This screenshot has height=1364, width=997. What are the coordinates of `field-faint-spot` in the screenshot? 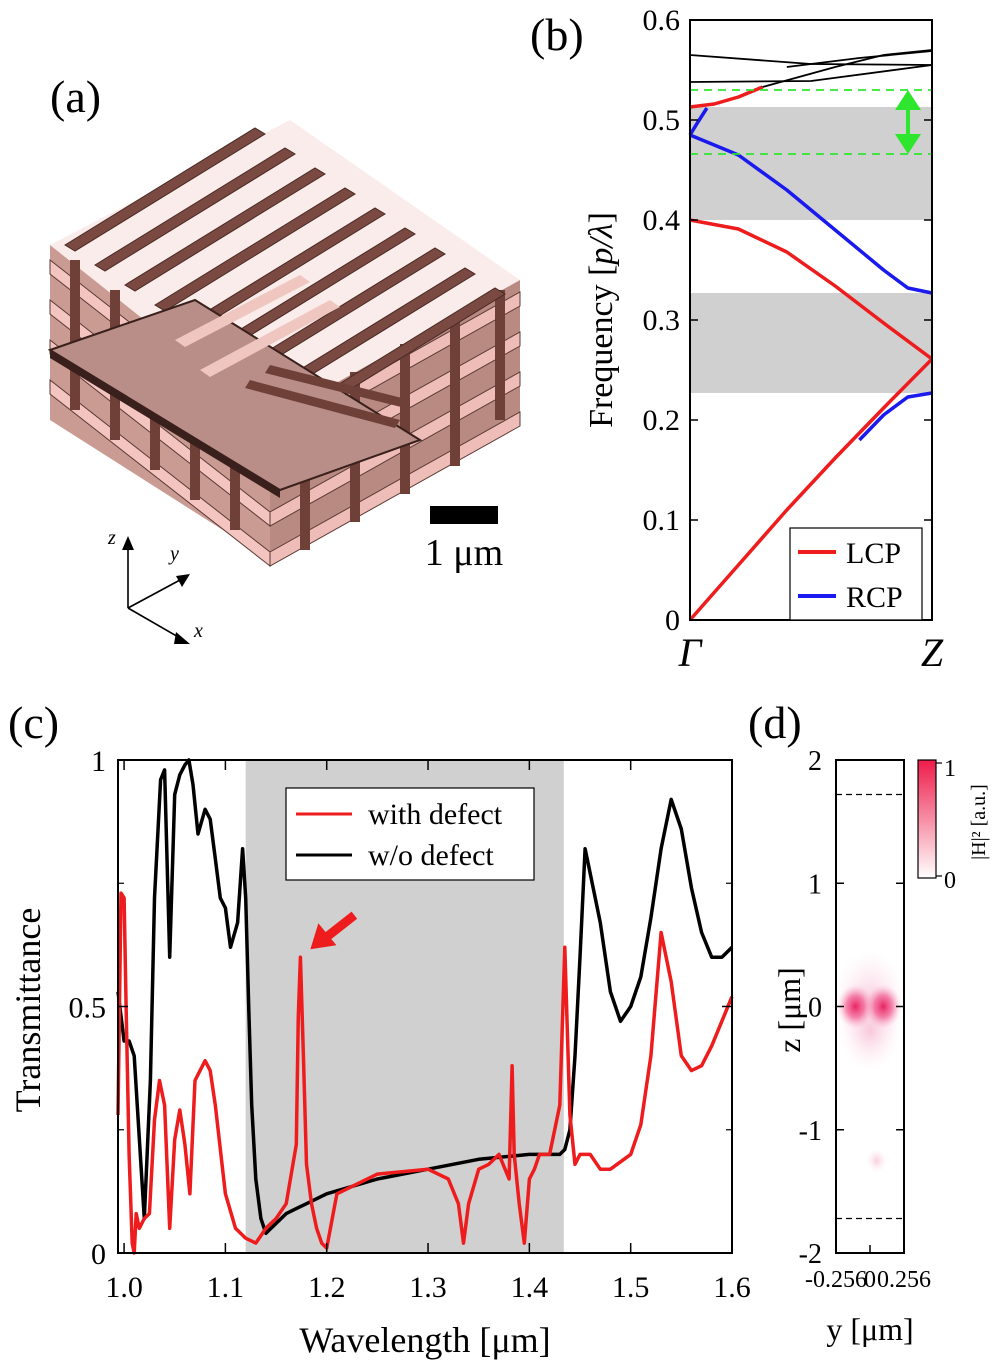 It's located at (876, 1160).